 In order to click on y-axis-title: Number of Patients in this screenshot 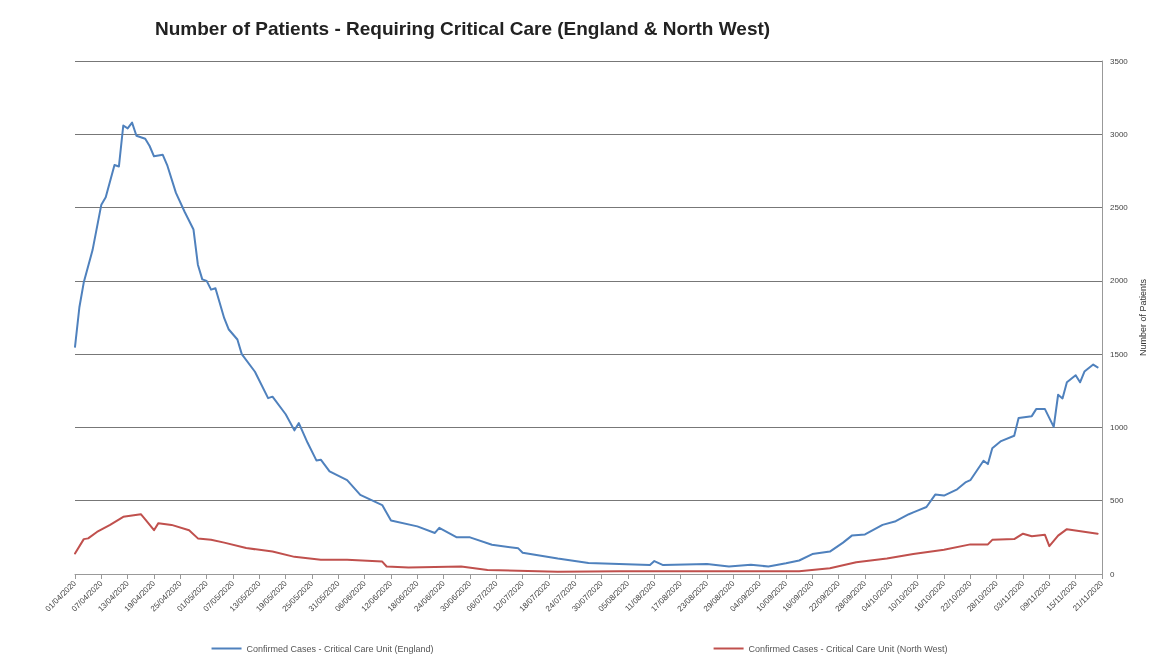, I will do `click(1143, 317)`.